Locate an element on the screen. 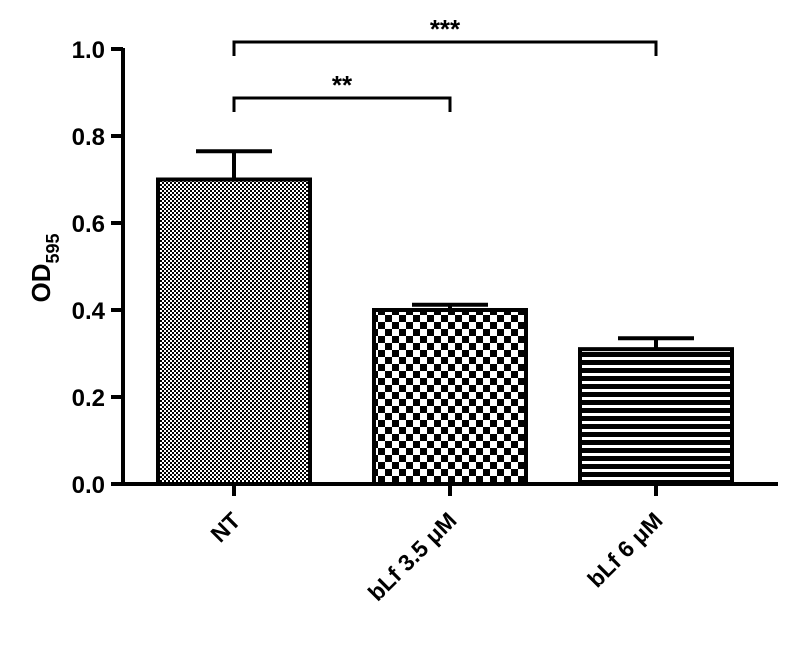  category-labels: NT bLf 3.5 μM bLf 6 μM is located at coordinates (436, 556).